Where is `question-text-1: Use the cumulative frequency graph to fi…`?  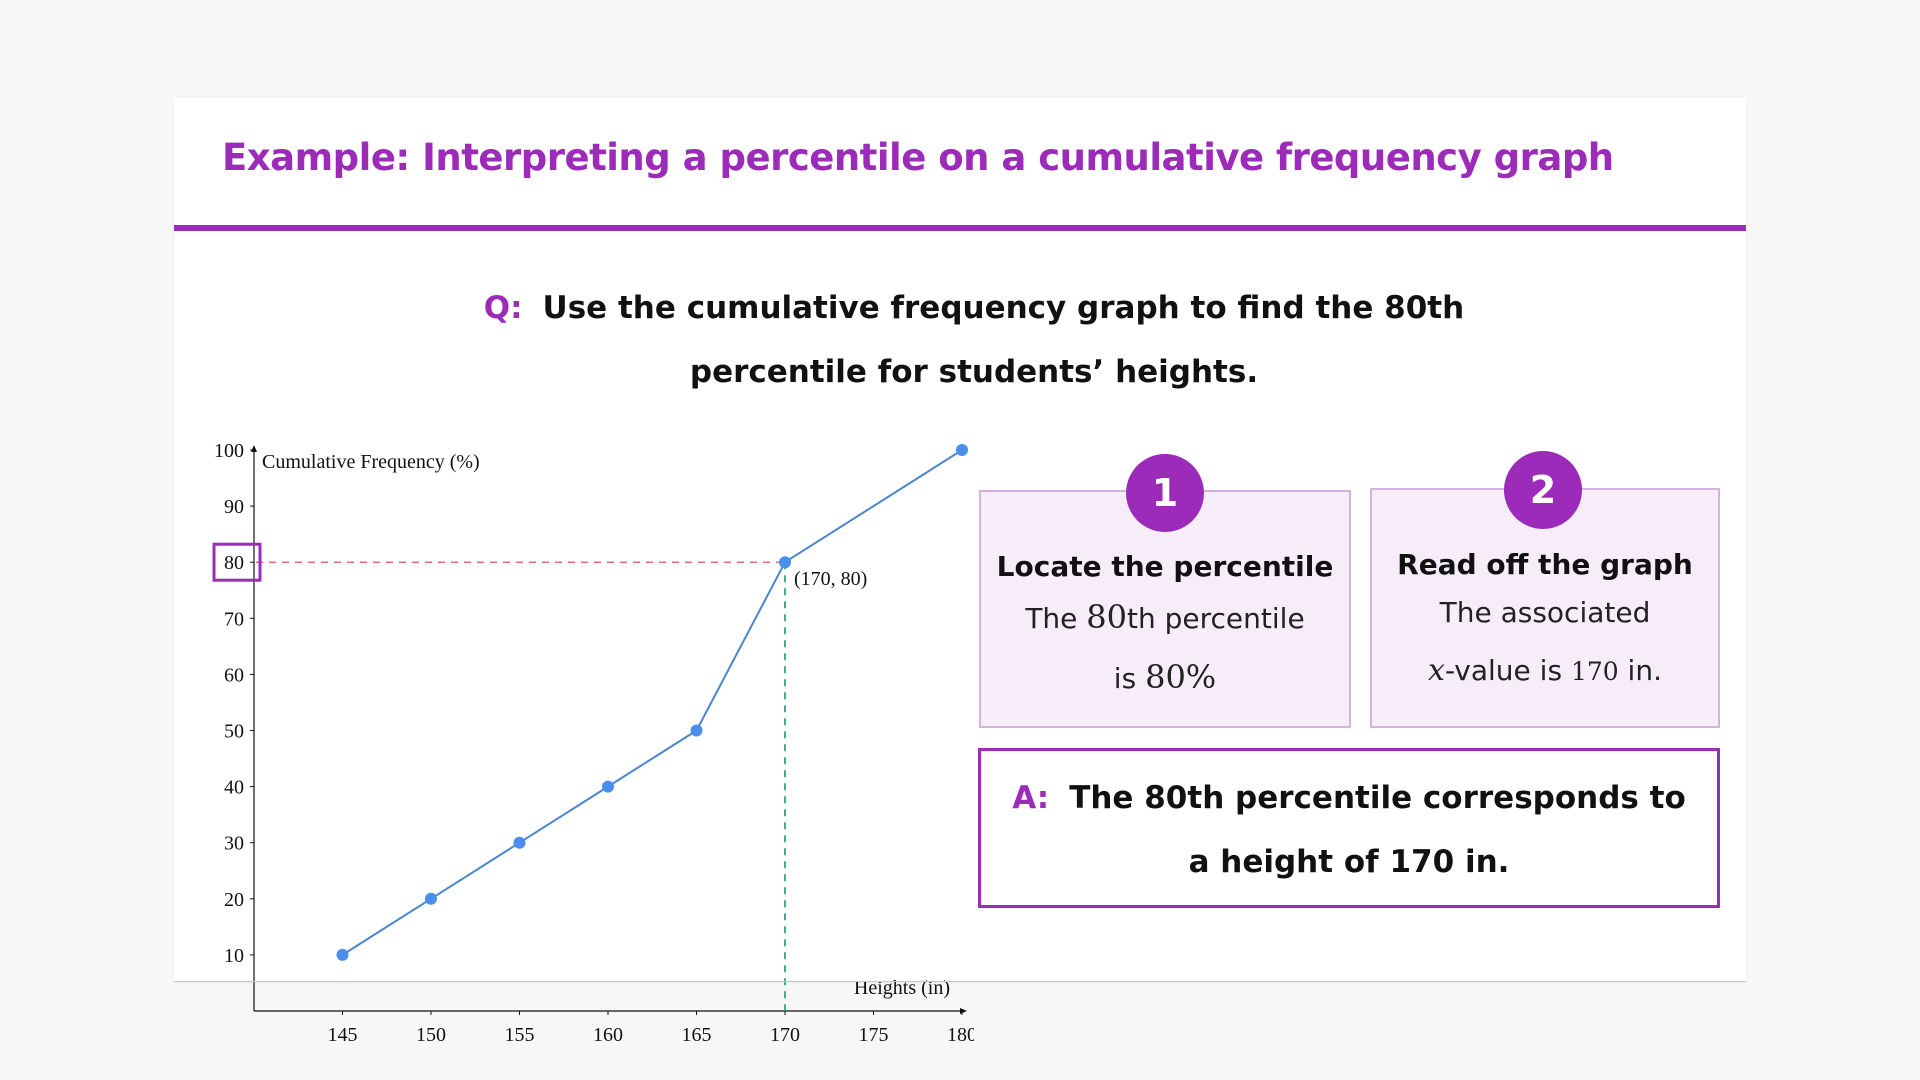 question-text-1: Use the cumulative frequency graph to fi… is located at coordinates (1003, 308).